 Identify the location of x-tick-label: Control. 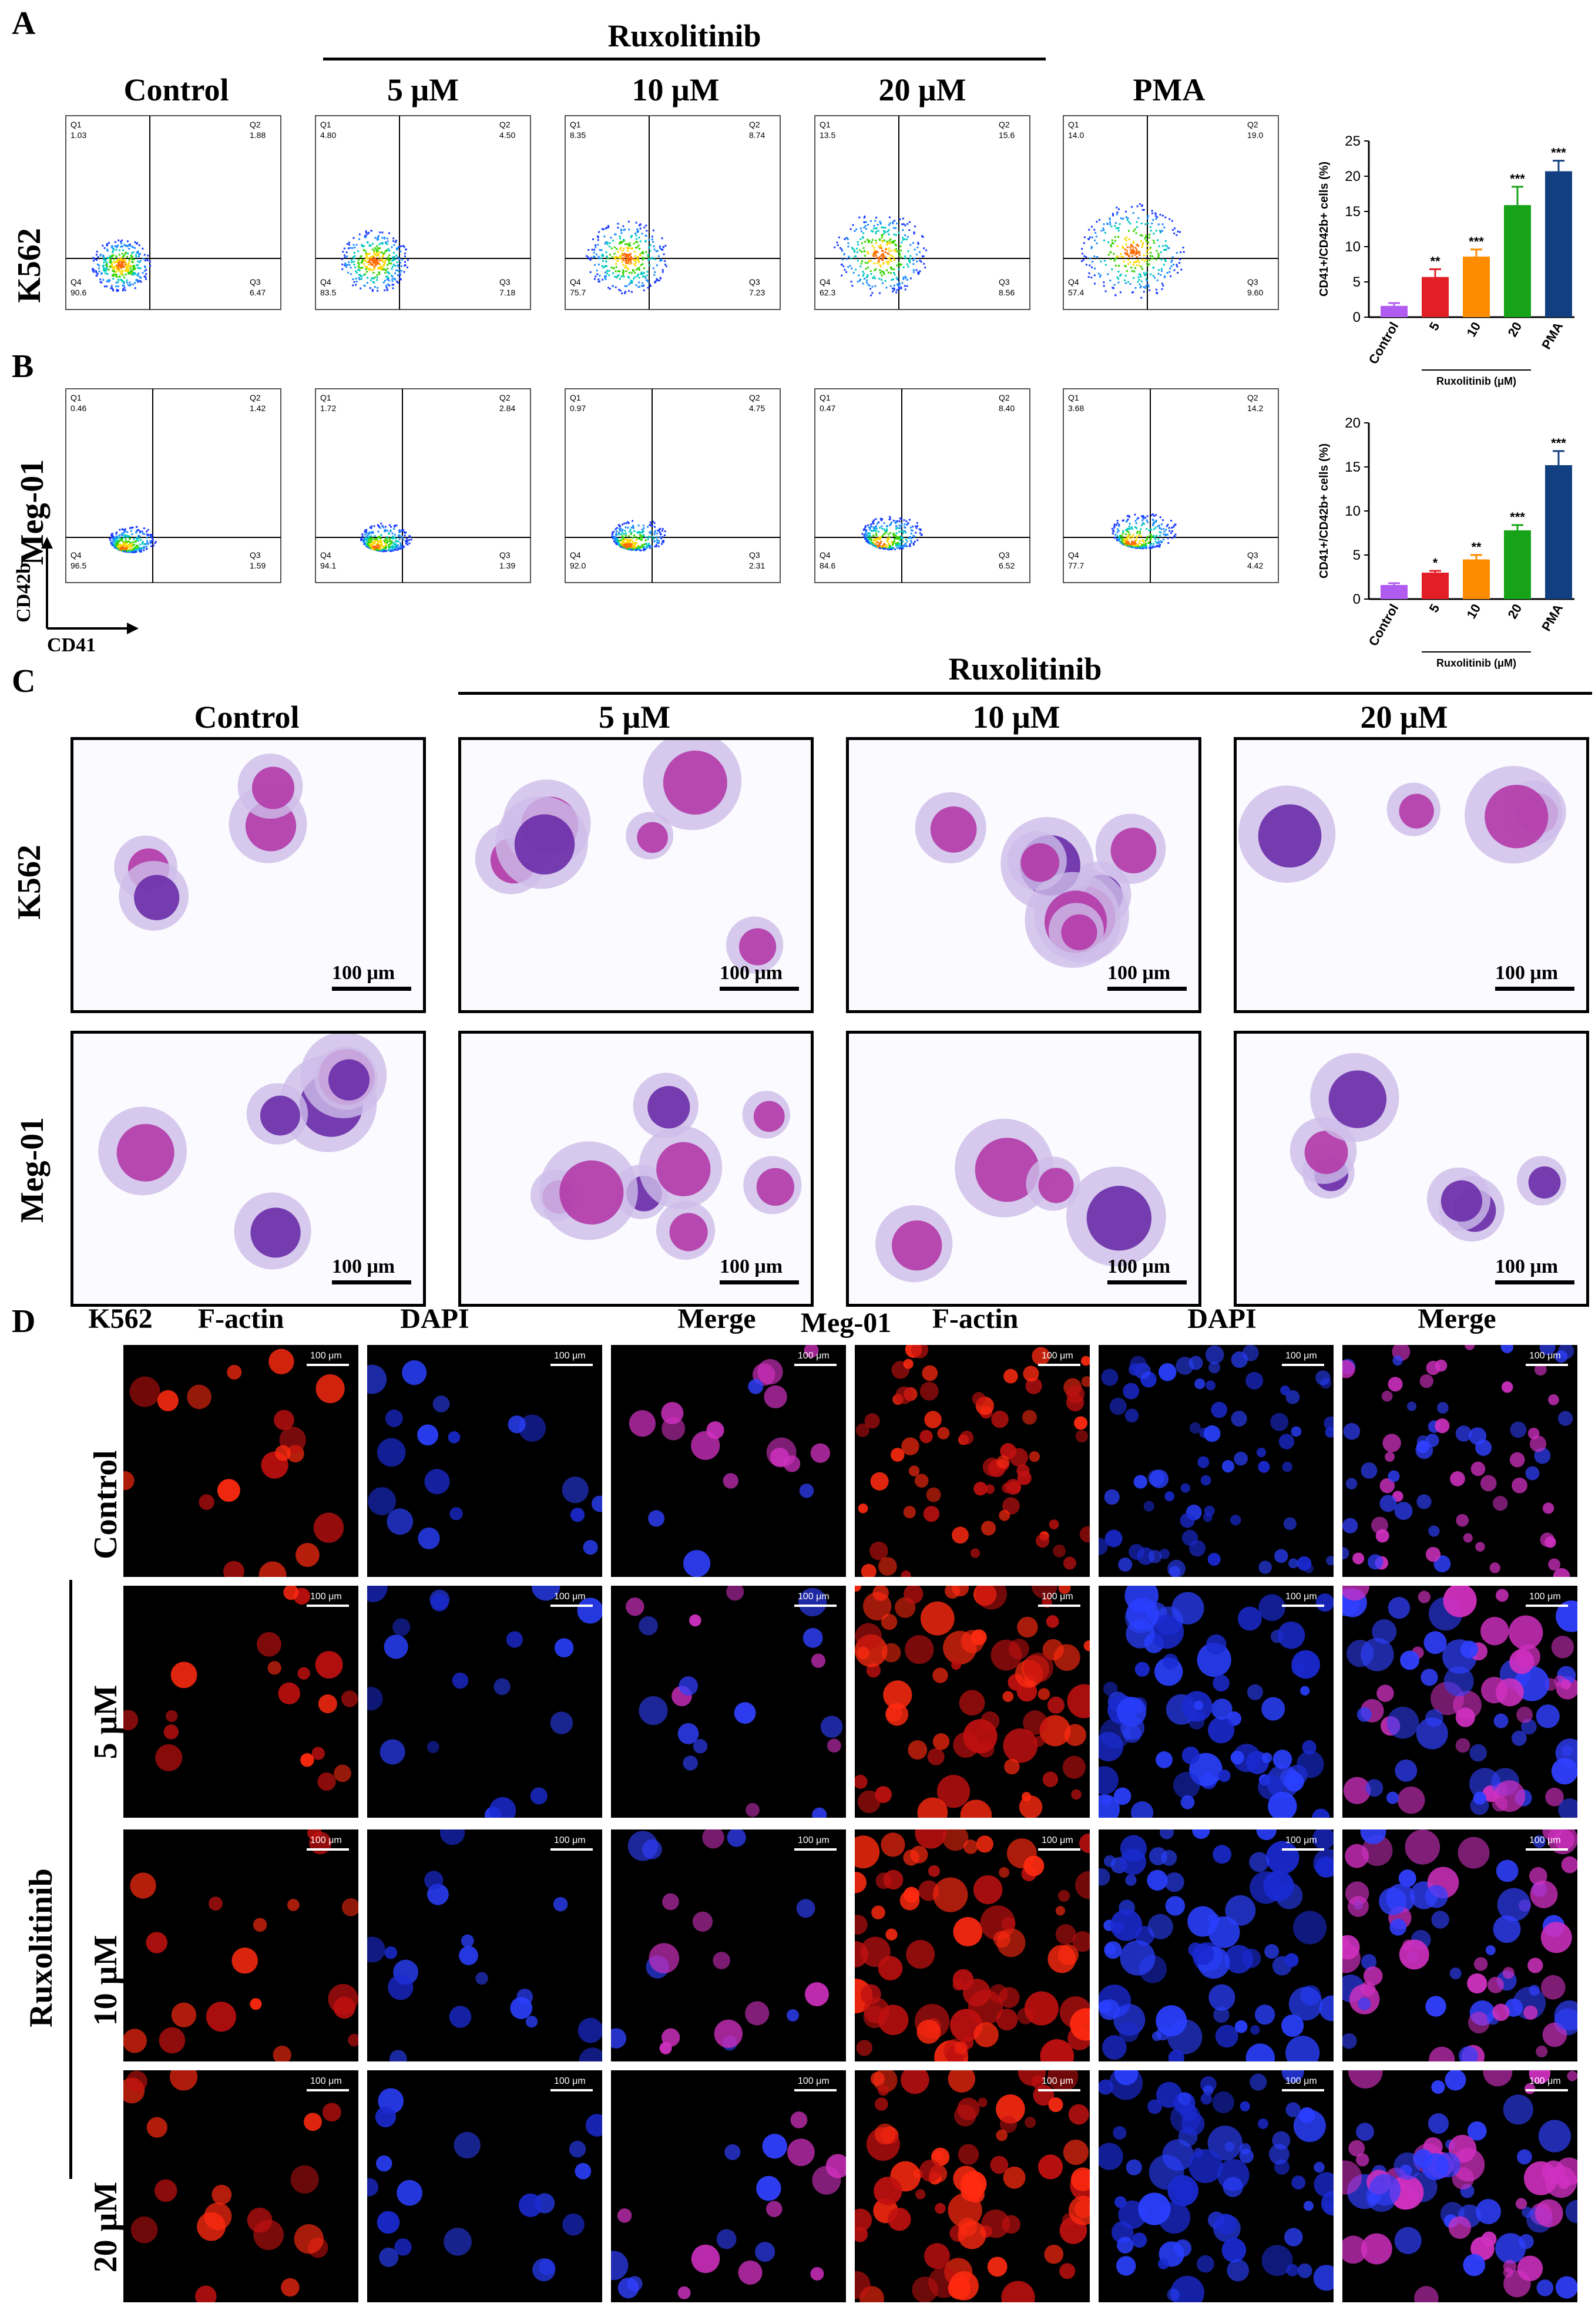
(1384, 624).